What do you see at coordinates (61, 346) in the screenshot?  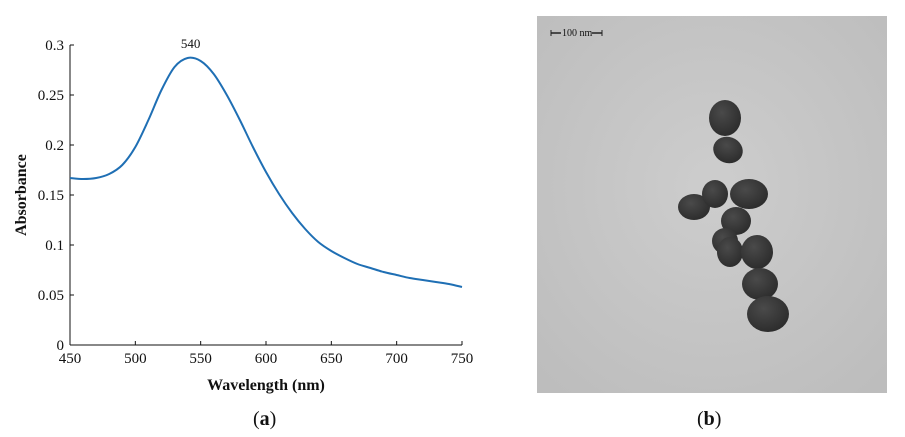 I see `y-tick-label: 0` at bounding box center [61, 346].